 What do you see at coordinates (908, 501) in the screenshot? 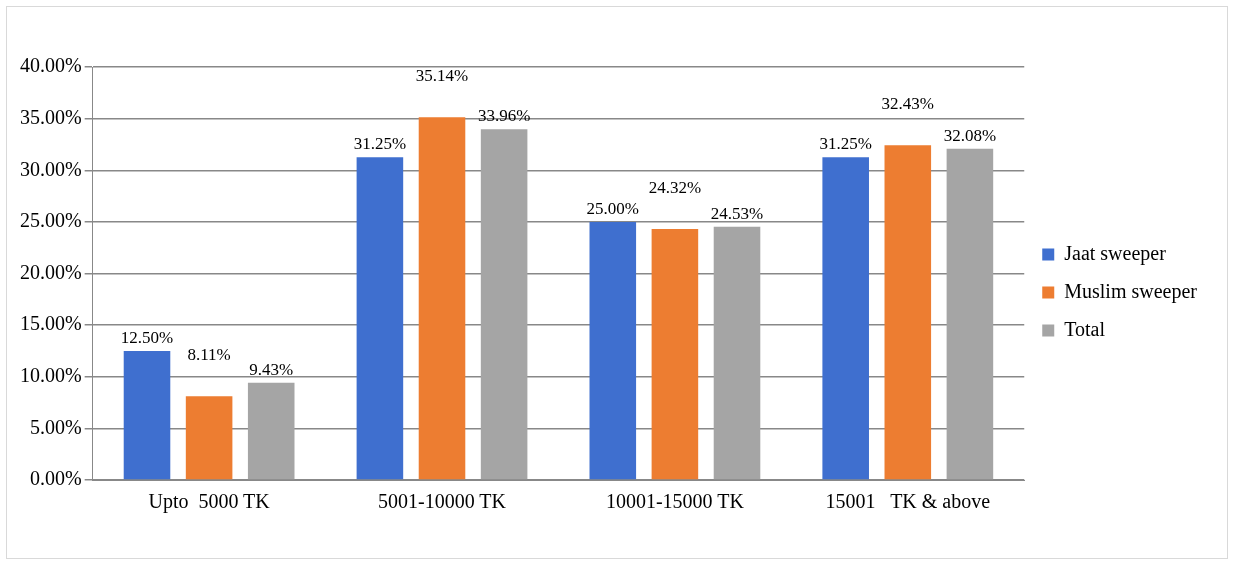
I see `x-tick-label: 15001 TK & above` at bounding box center [908, 501].